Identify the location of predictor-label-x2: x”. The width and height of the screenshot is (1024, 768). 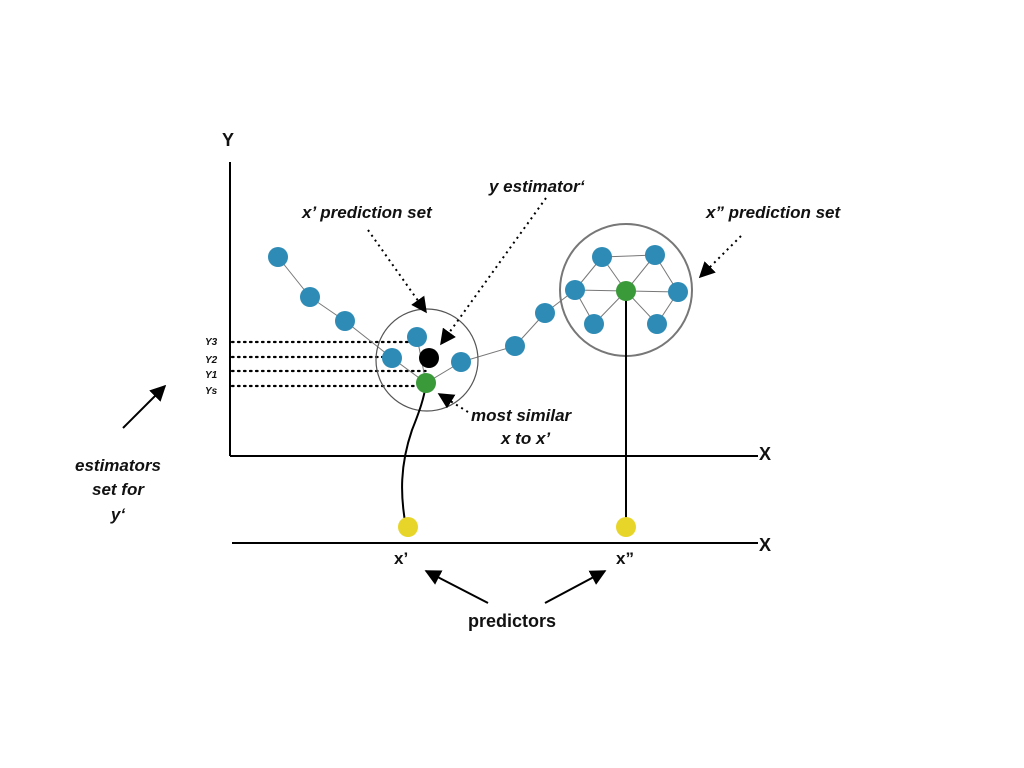
(625, 558).